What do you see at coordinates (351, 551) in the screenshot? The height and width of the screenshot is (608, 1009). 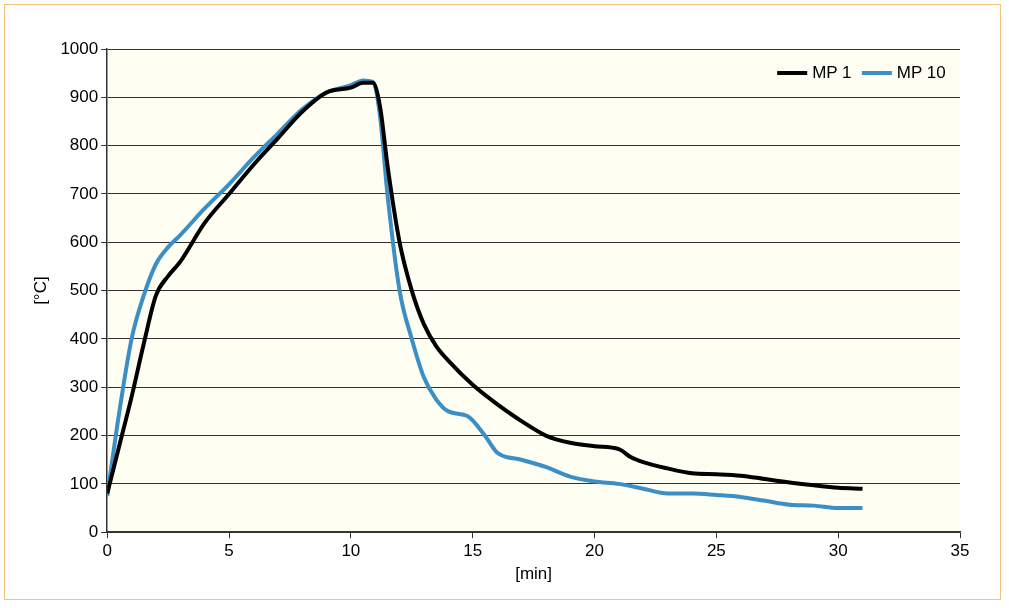 I see `x-tick-label: 10` at bounding box center [351, 551].